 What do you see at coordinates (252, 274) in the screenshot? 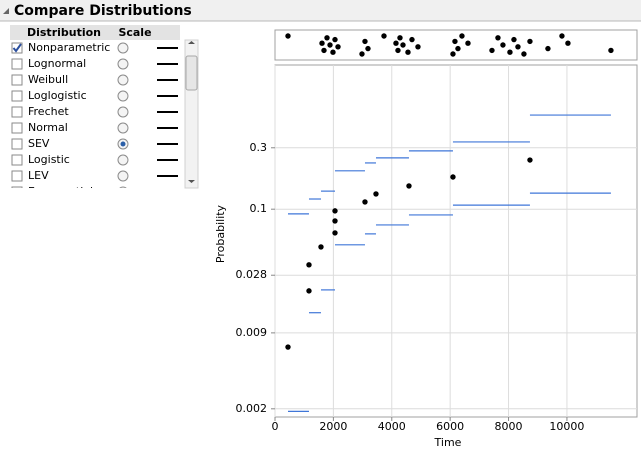
I see `y-tick-label: 0.028` at bounding box center [252, 274].